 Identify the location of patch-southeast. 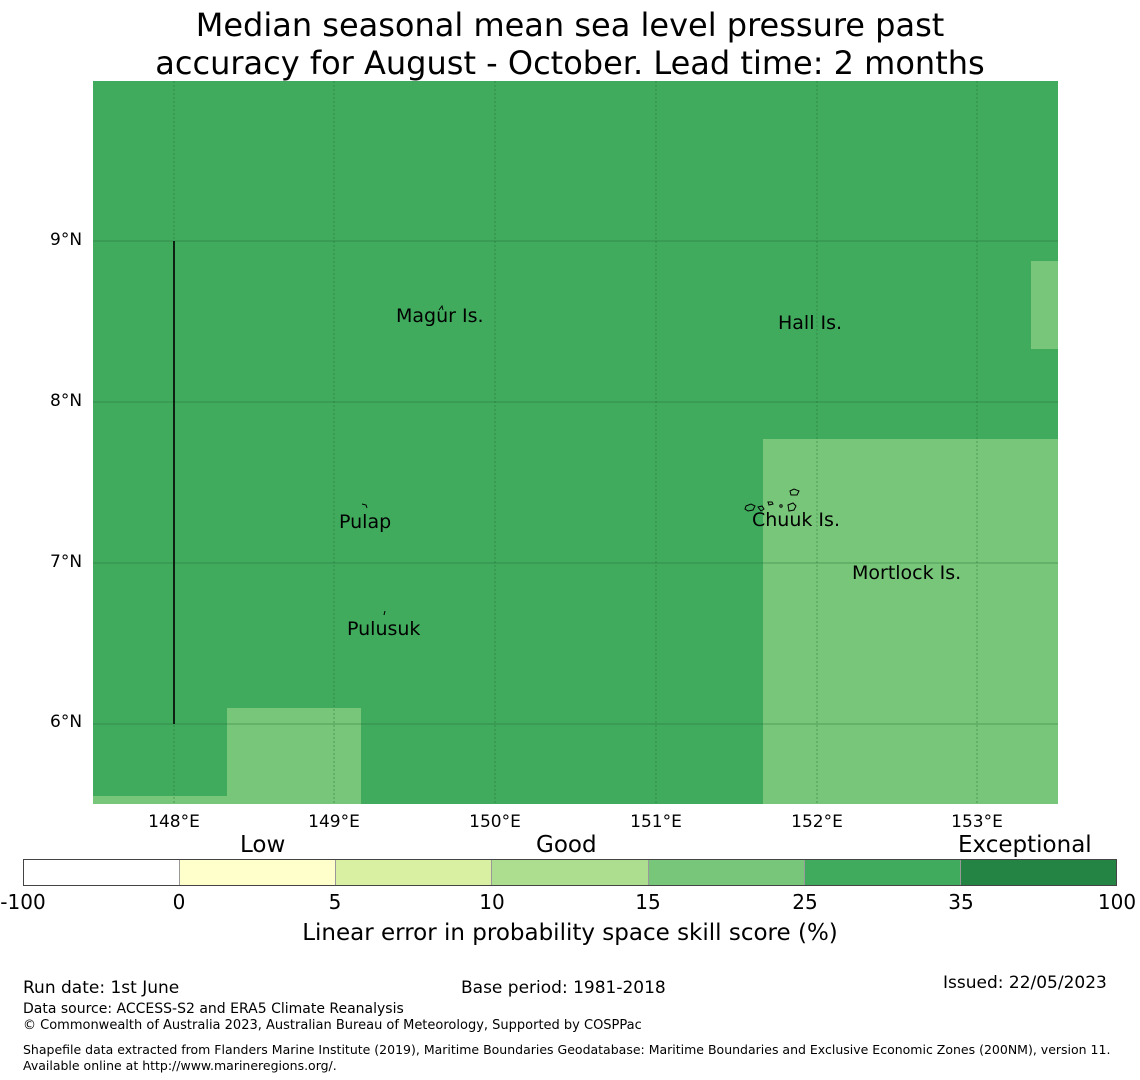
(910, 621).